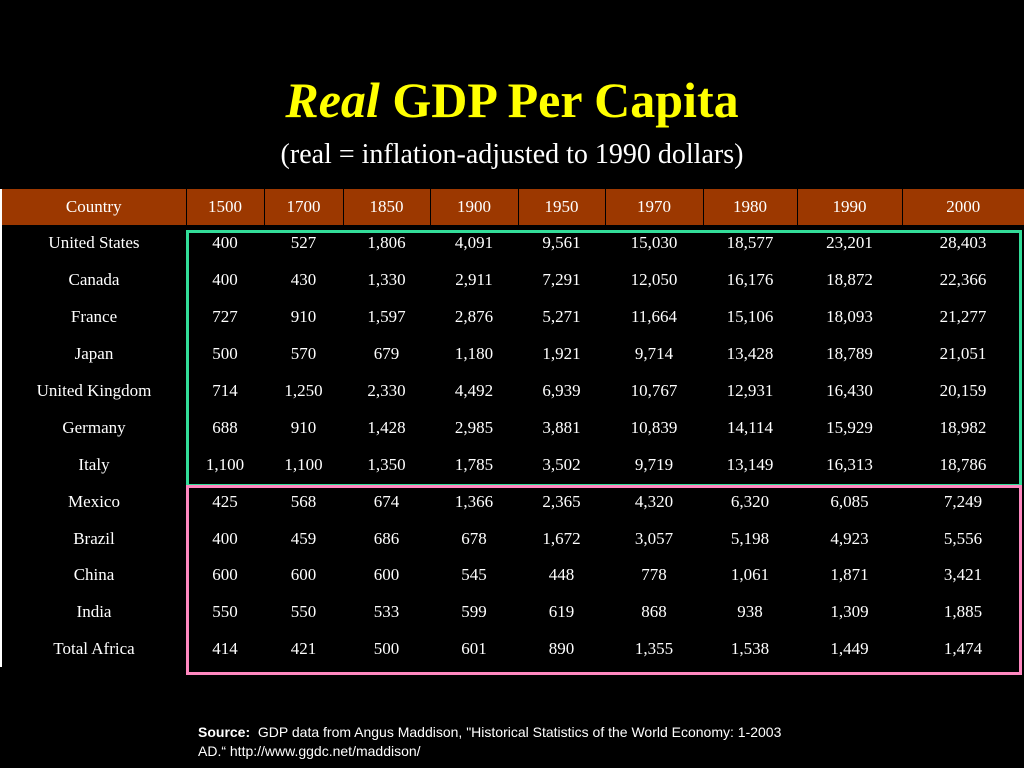  What do you see at coordinates (225, 464) in the screenshot?
I see `gdp-value-cell: 1,100` at bounding box center [225, 464].